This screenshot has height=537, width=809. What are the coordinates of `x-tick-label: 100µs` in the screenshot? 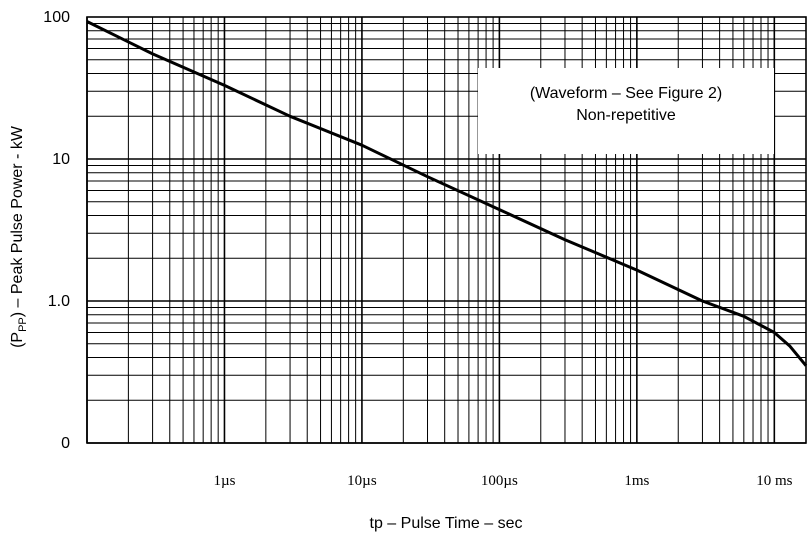 It's located at (499, 481).